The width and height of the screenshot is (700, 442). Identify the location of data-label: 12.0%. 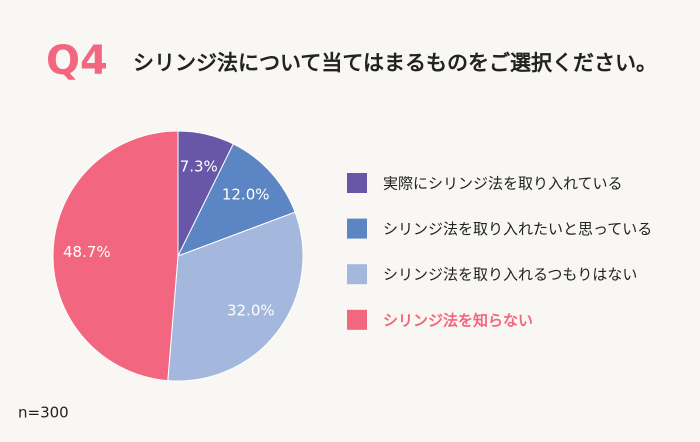
(246, 194).